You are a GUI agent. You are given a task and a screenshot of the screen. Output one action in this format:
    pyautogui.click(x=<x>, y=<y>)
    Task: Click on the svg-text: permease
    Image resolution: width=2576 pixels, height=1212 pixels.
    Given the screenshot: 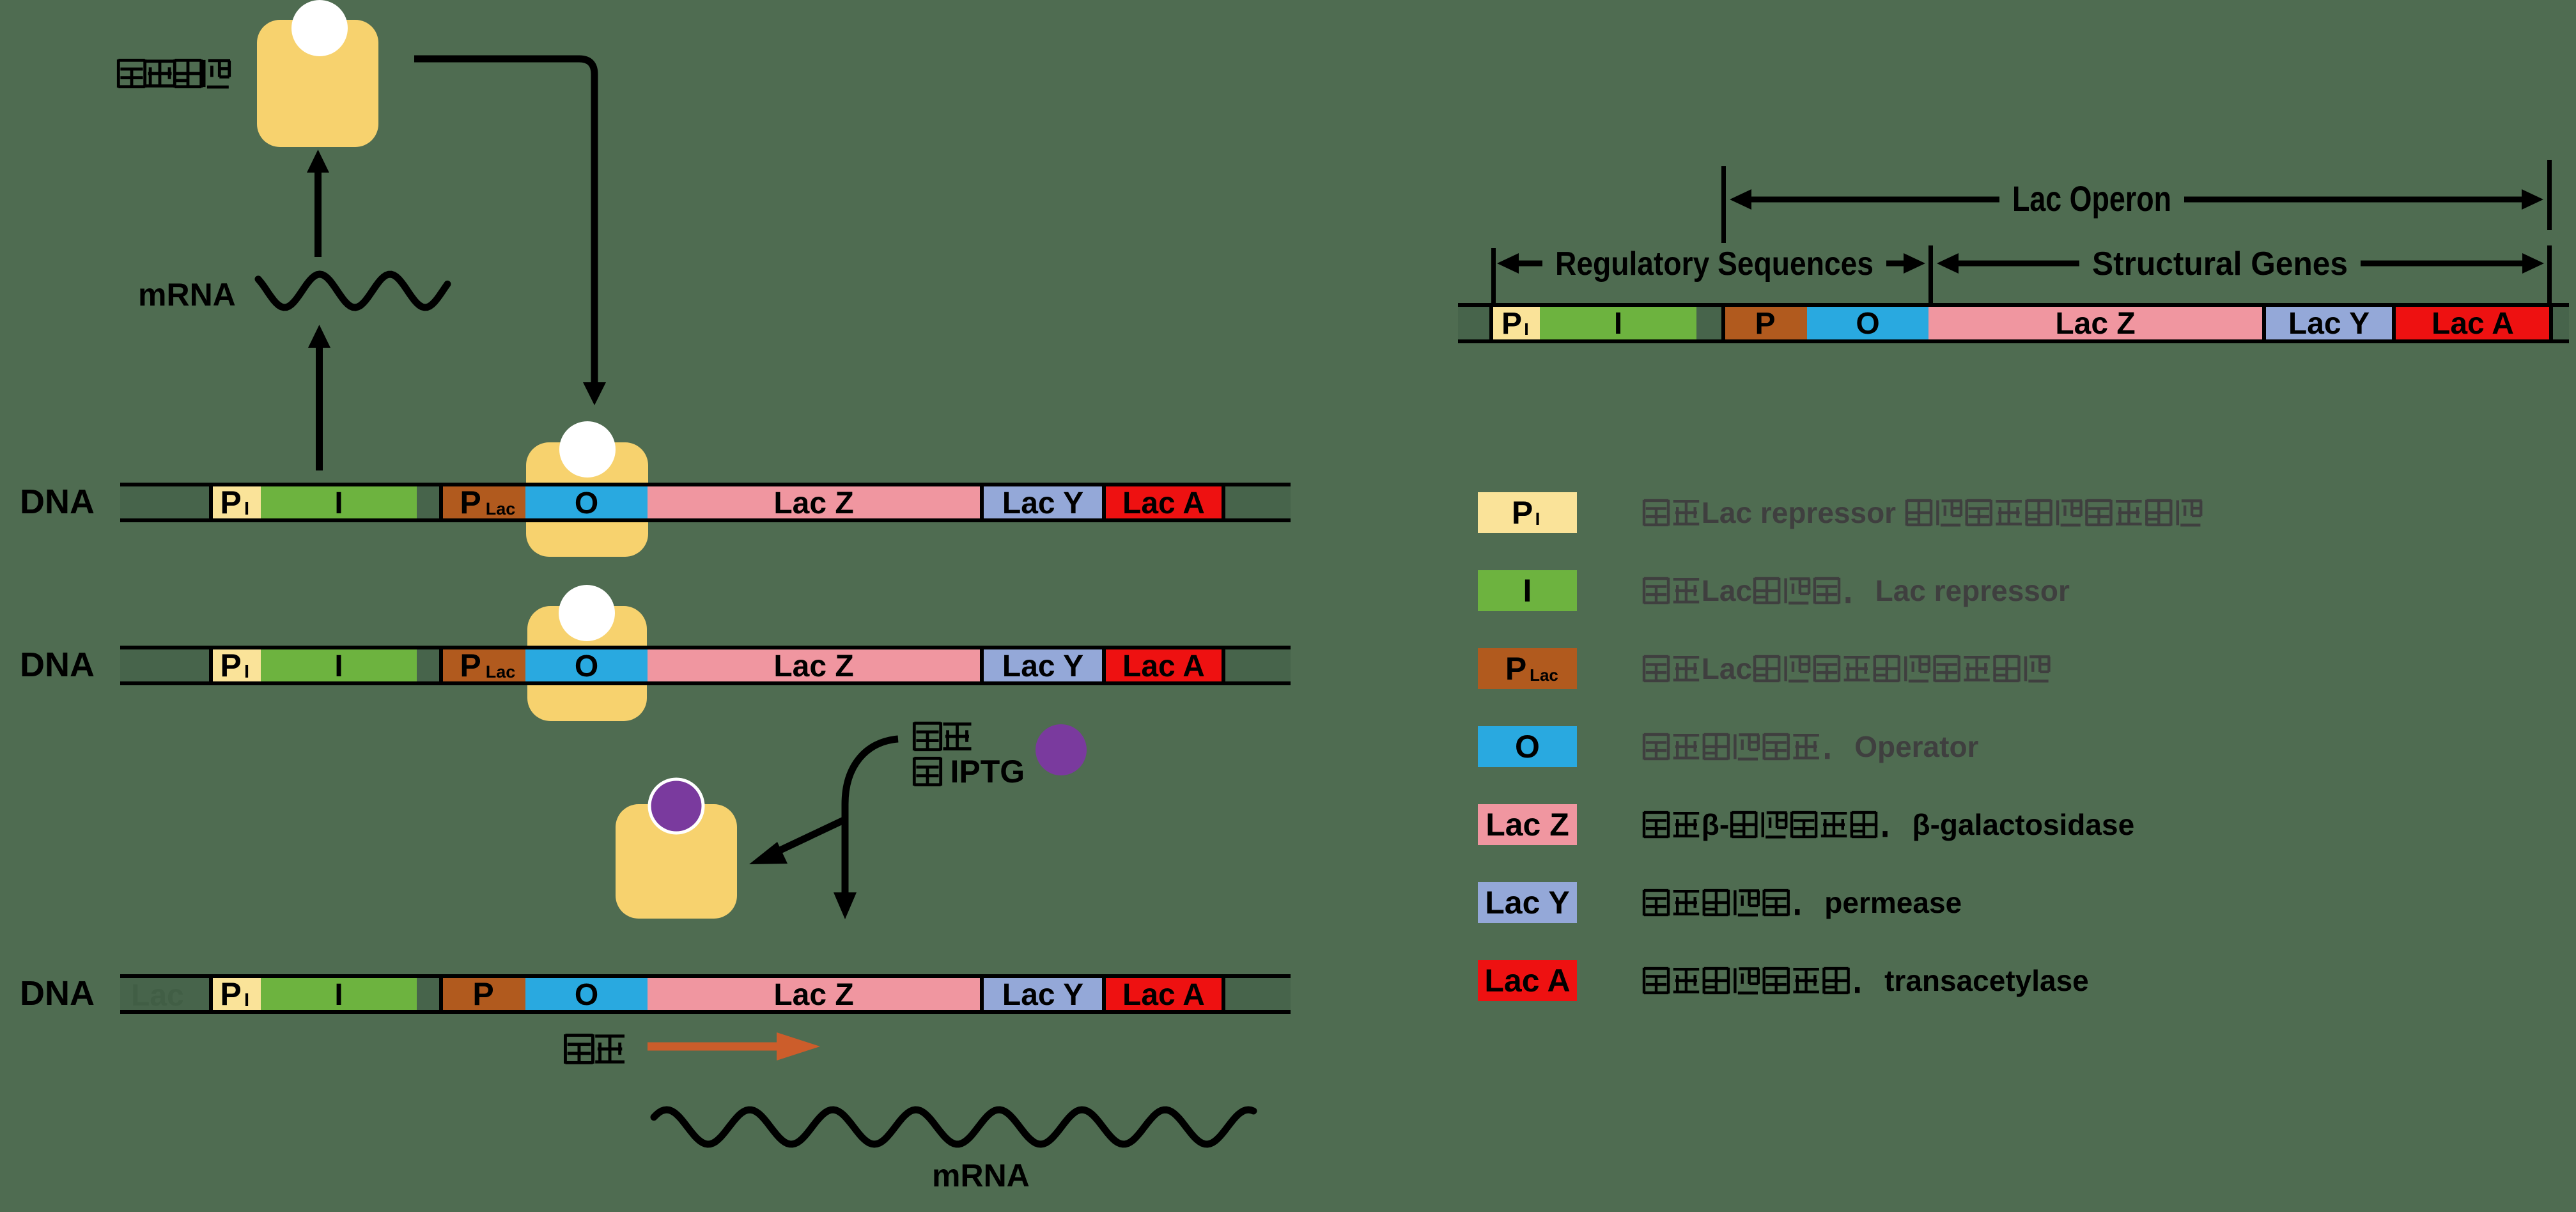 What is the action you would take?
    pyautogui.click(x=1893, y=902)
    